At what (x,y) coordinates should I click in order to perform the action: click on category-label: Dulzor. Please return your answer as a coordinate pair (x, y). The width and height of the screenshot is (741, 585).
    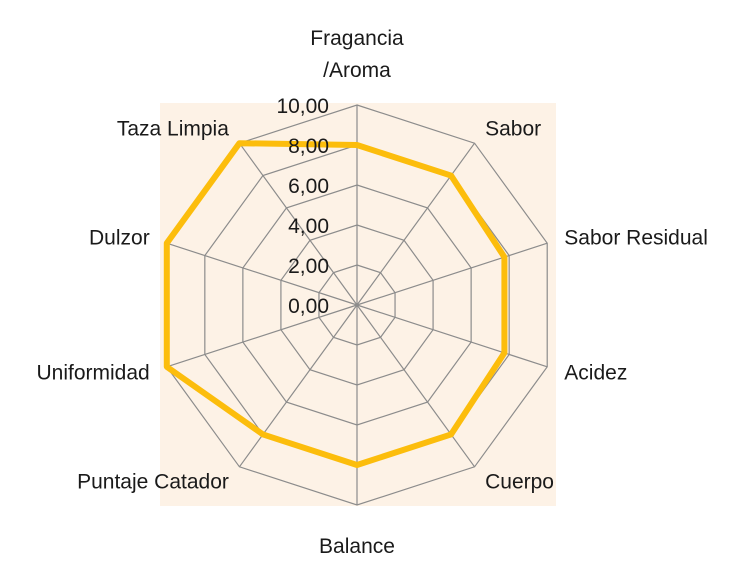
    Looking at the image, I should click on (119, 238).